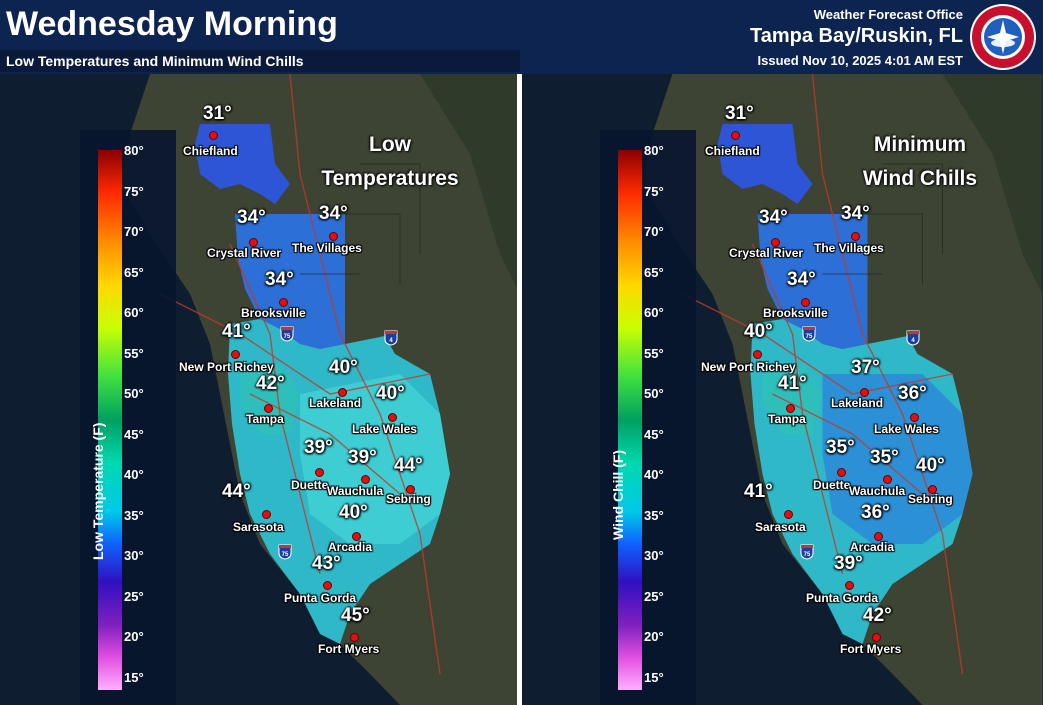  I want to click on panel-label-line2: Wind Chills, so click(920, 178).